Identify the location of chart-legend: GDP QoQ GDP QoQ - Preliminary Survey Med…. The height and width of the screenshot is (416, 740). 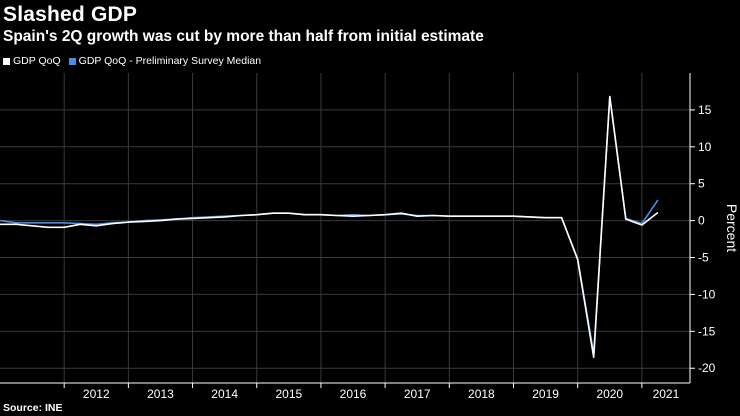
(132, 61).